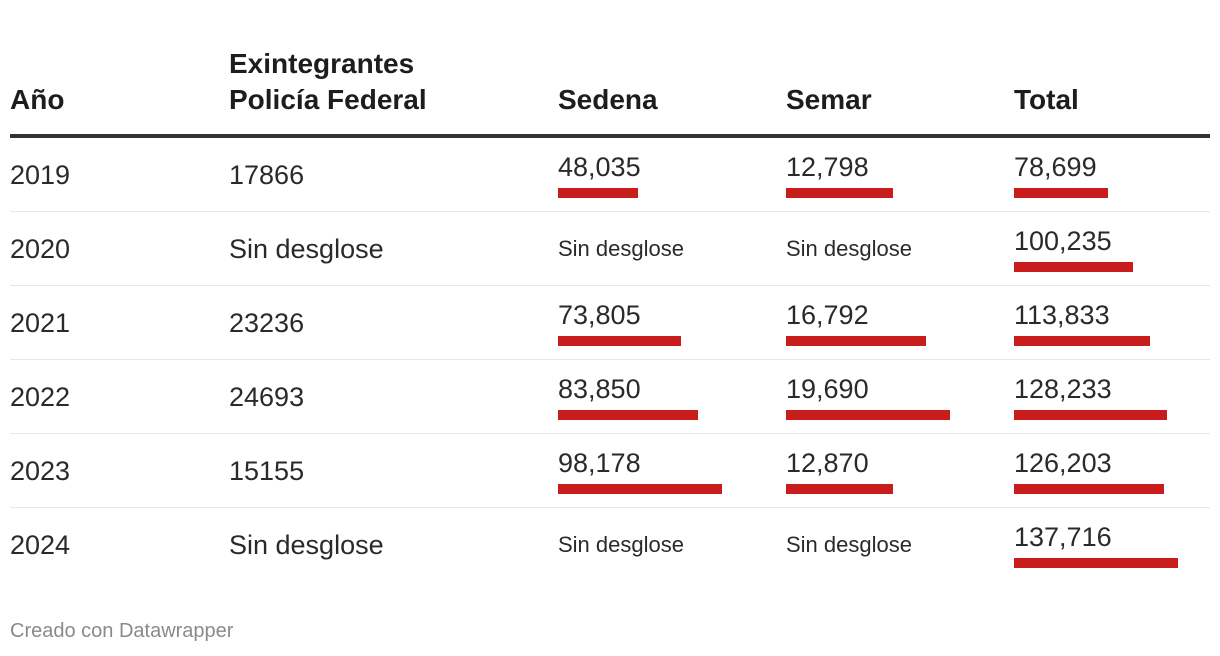 The width and height of the screenshot is (1220, 656). Describe the element at coordinates (1063, 537) in the screenshot. I see `total-value-label: 137,716` at that location.